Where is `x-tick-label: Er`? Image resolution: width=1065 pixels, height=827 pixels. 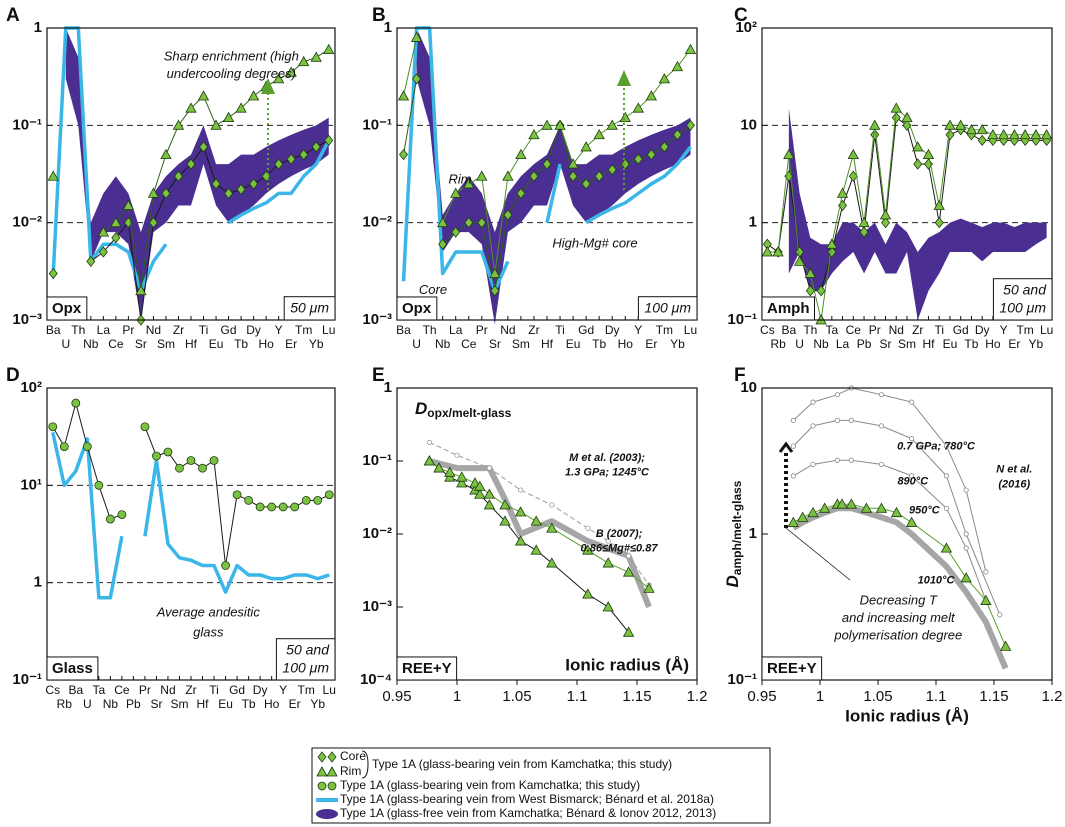 x-tick-label: Er is located at coordinates (651, 344).